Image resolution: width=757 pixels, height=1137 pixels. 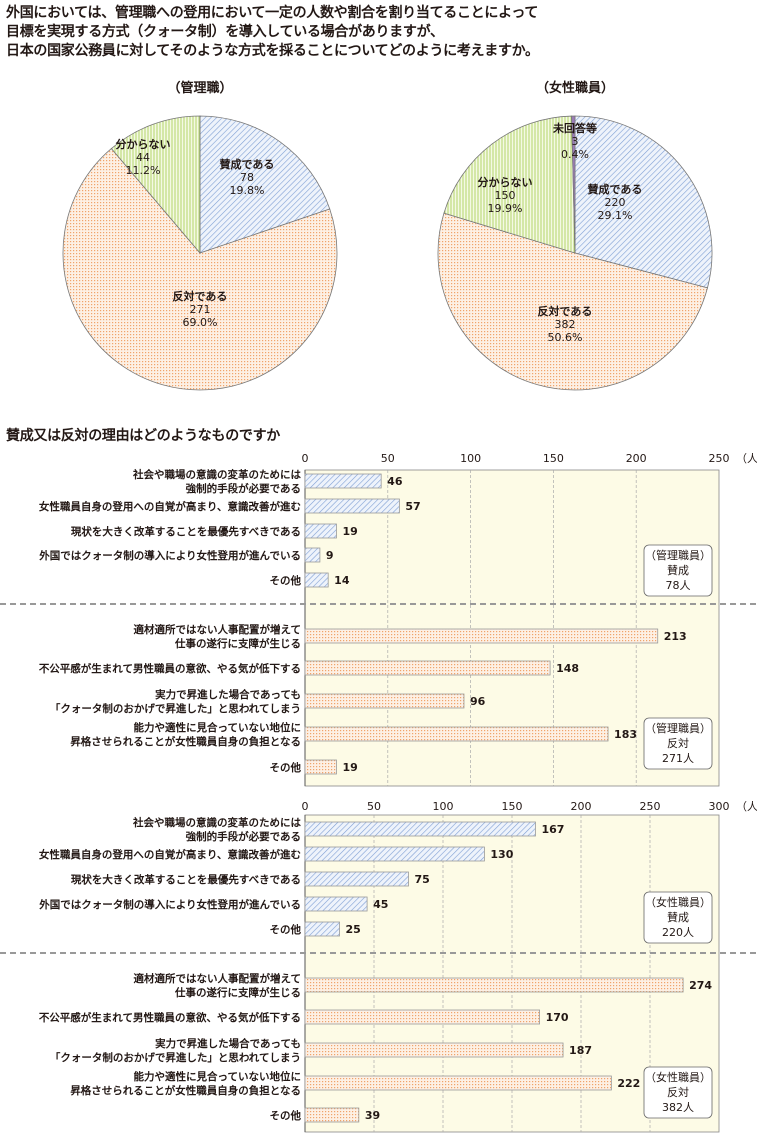 What do you see at coordinates (470, 458) in the screenshot?
I see `x-tick-label: 100` at bounding box center [470, 458].